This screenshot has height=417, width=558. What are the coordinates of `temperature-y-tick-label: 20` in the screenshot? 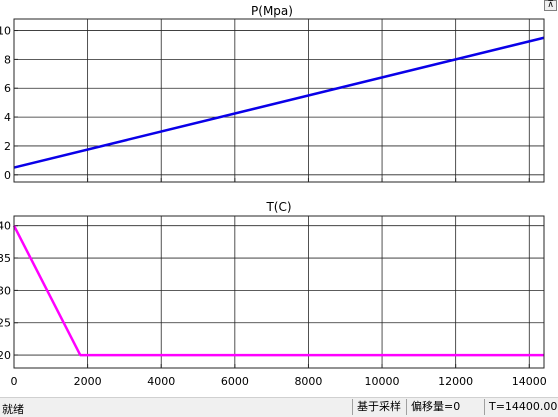 It's located at (5, 355).